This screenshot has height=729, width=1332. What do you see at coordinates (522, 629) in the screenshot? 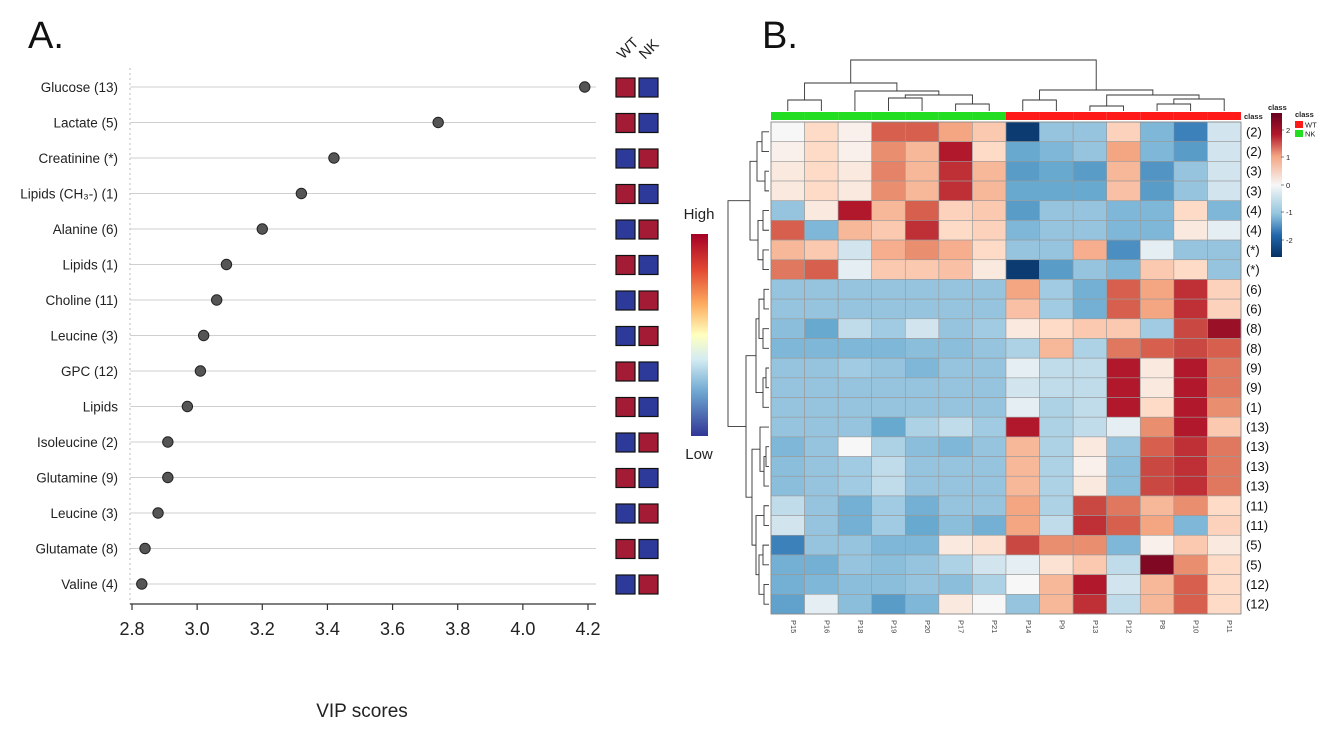
I see `vip-x-tick-label: 4.0` at bounding box center [522, 629].